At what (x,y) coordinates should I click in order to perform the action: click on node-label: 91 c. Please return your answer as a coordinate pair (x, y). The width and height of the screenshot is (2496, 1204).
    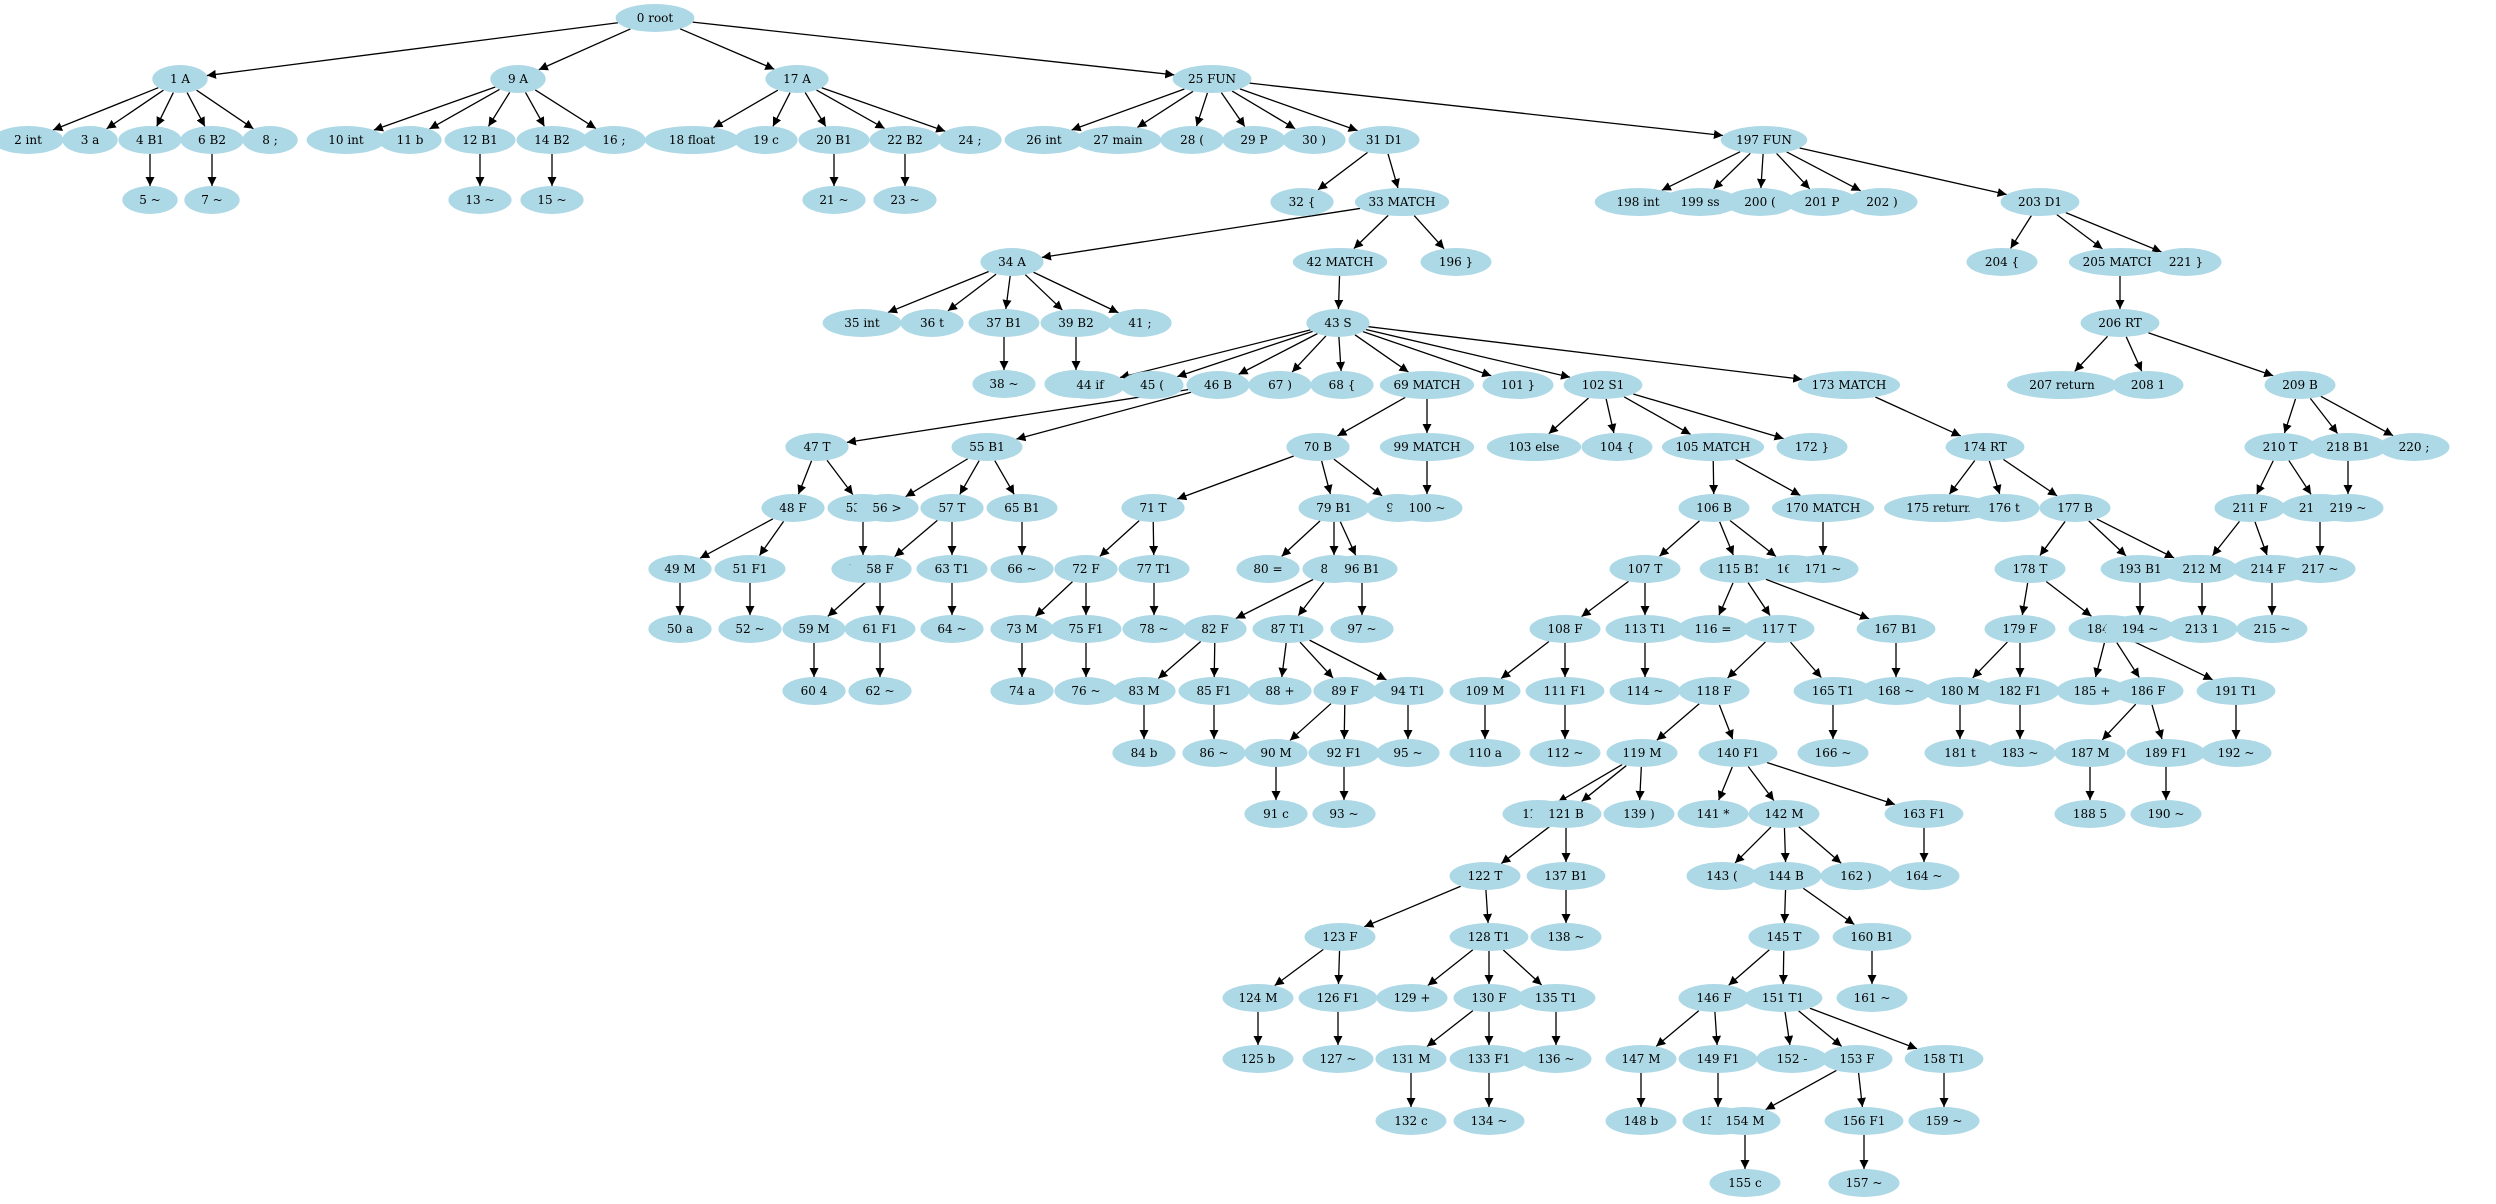
    Looking at the image, I should click on (1276, 814).